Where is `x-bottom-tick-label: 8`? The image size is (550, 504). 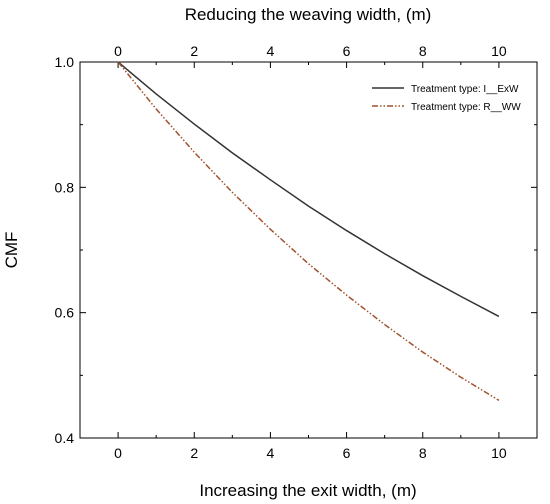
x-bottom-tick-label: 8 is located at coordinates (423, 453).